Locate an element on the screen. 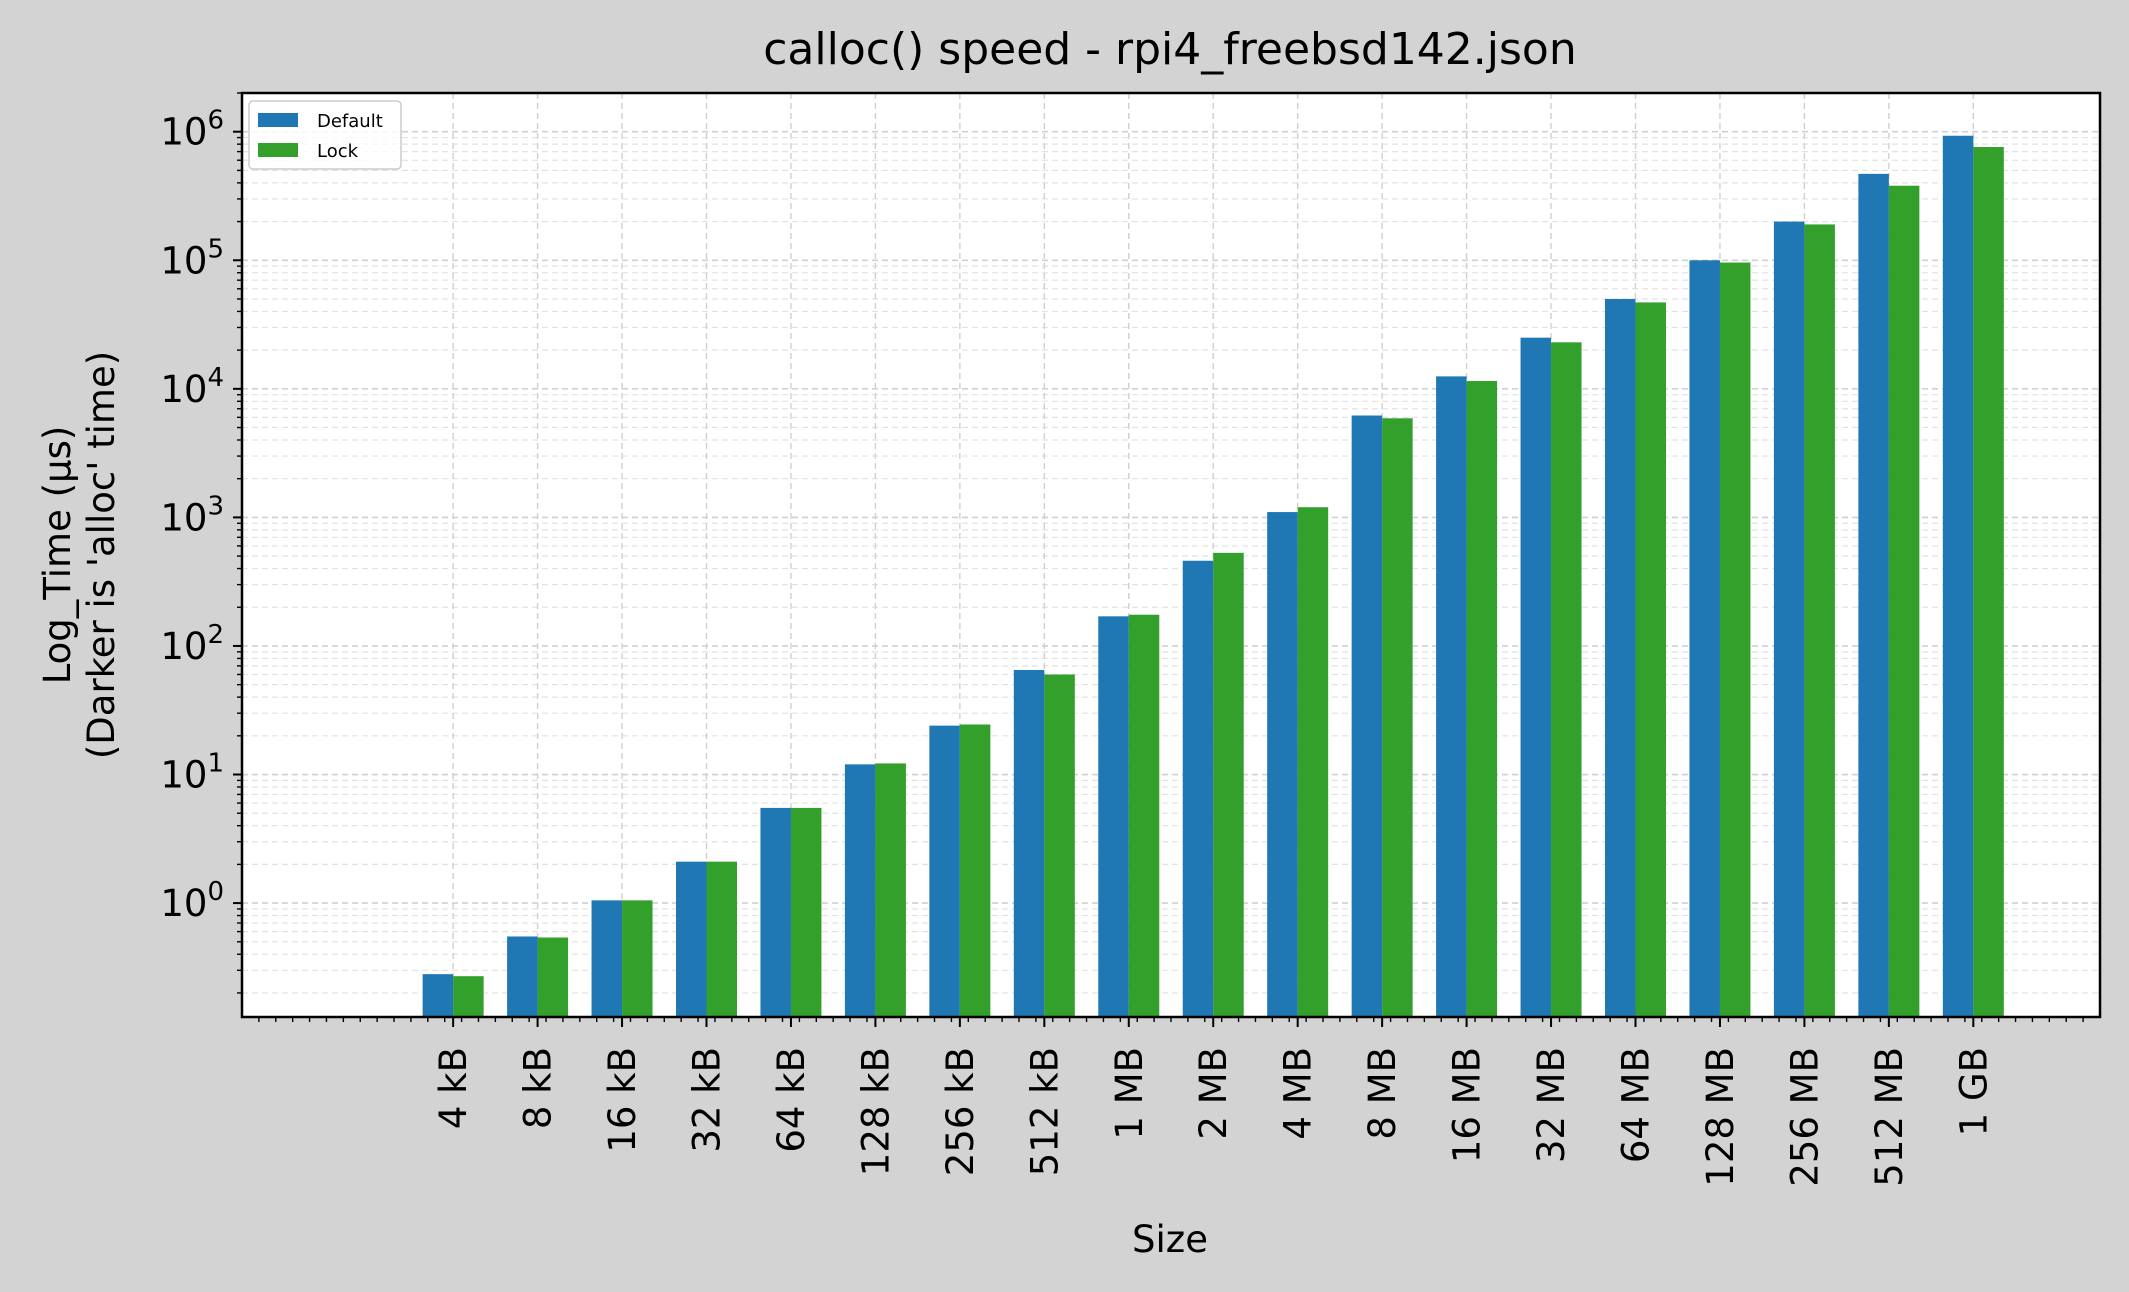 Image resolution: width=2129 pixels, height=1292 pixels. x-tick-label: 256 MB is located at coordinates (1804, 1117).